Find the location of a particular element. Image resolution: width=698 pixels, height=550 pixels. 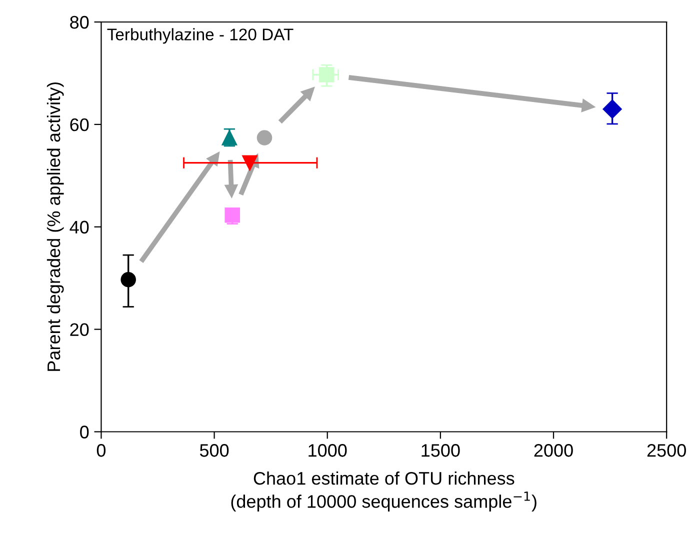

y-tick-label: 0 is located at coordinates (84, 432).